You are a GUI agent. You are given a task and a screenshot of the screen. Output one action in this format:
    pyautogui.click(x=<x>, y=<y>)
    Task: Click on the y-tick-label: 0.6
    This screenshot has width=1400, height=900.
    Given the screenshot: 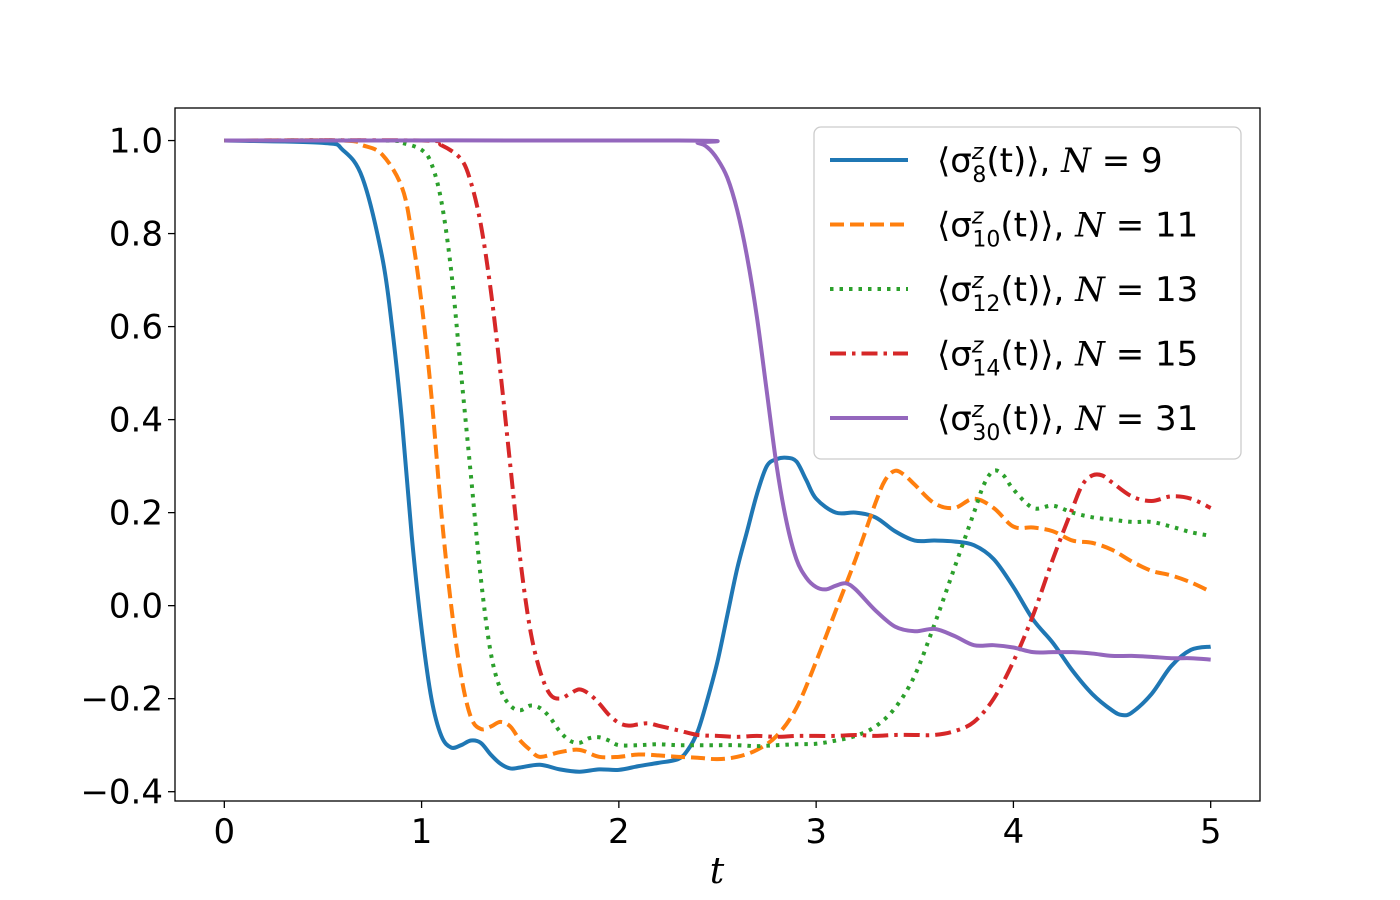 What is the action you would take?
    pyautogui.click(x=136, y=328)
    